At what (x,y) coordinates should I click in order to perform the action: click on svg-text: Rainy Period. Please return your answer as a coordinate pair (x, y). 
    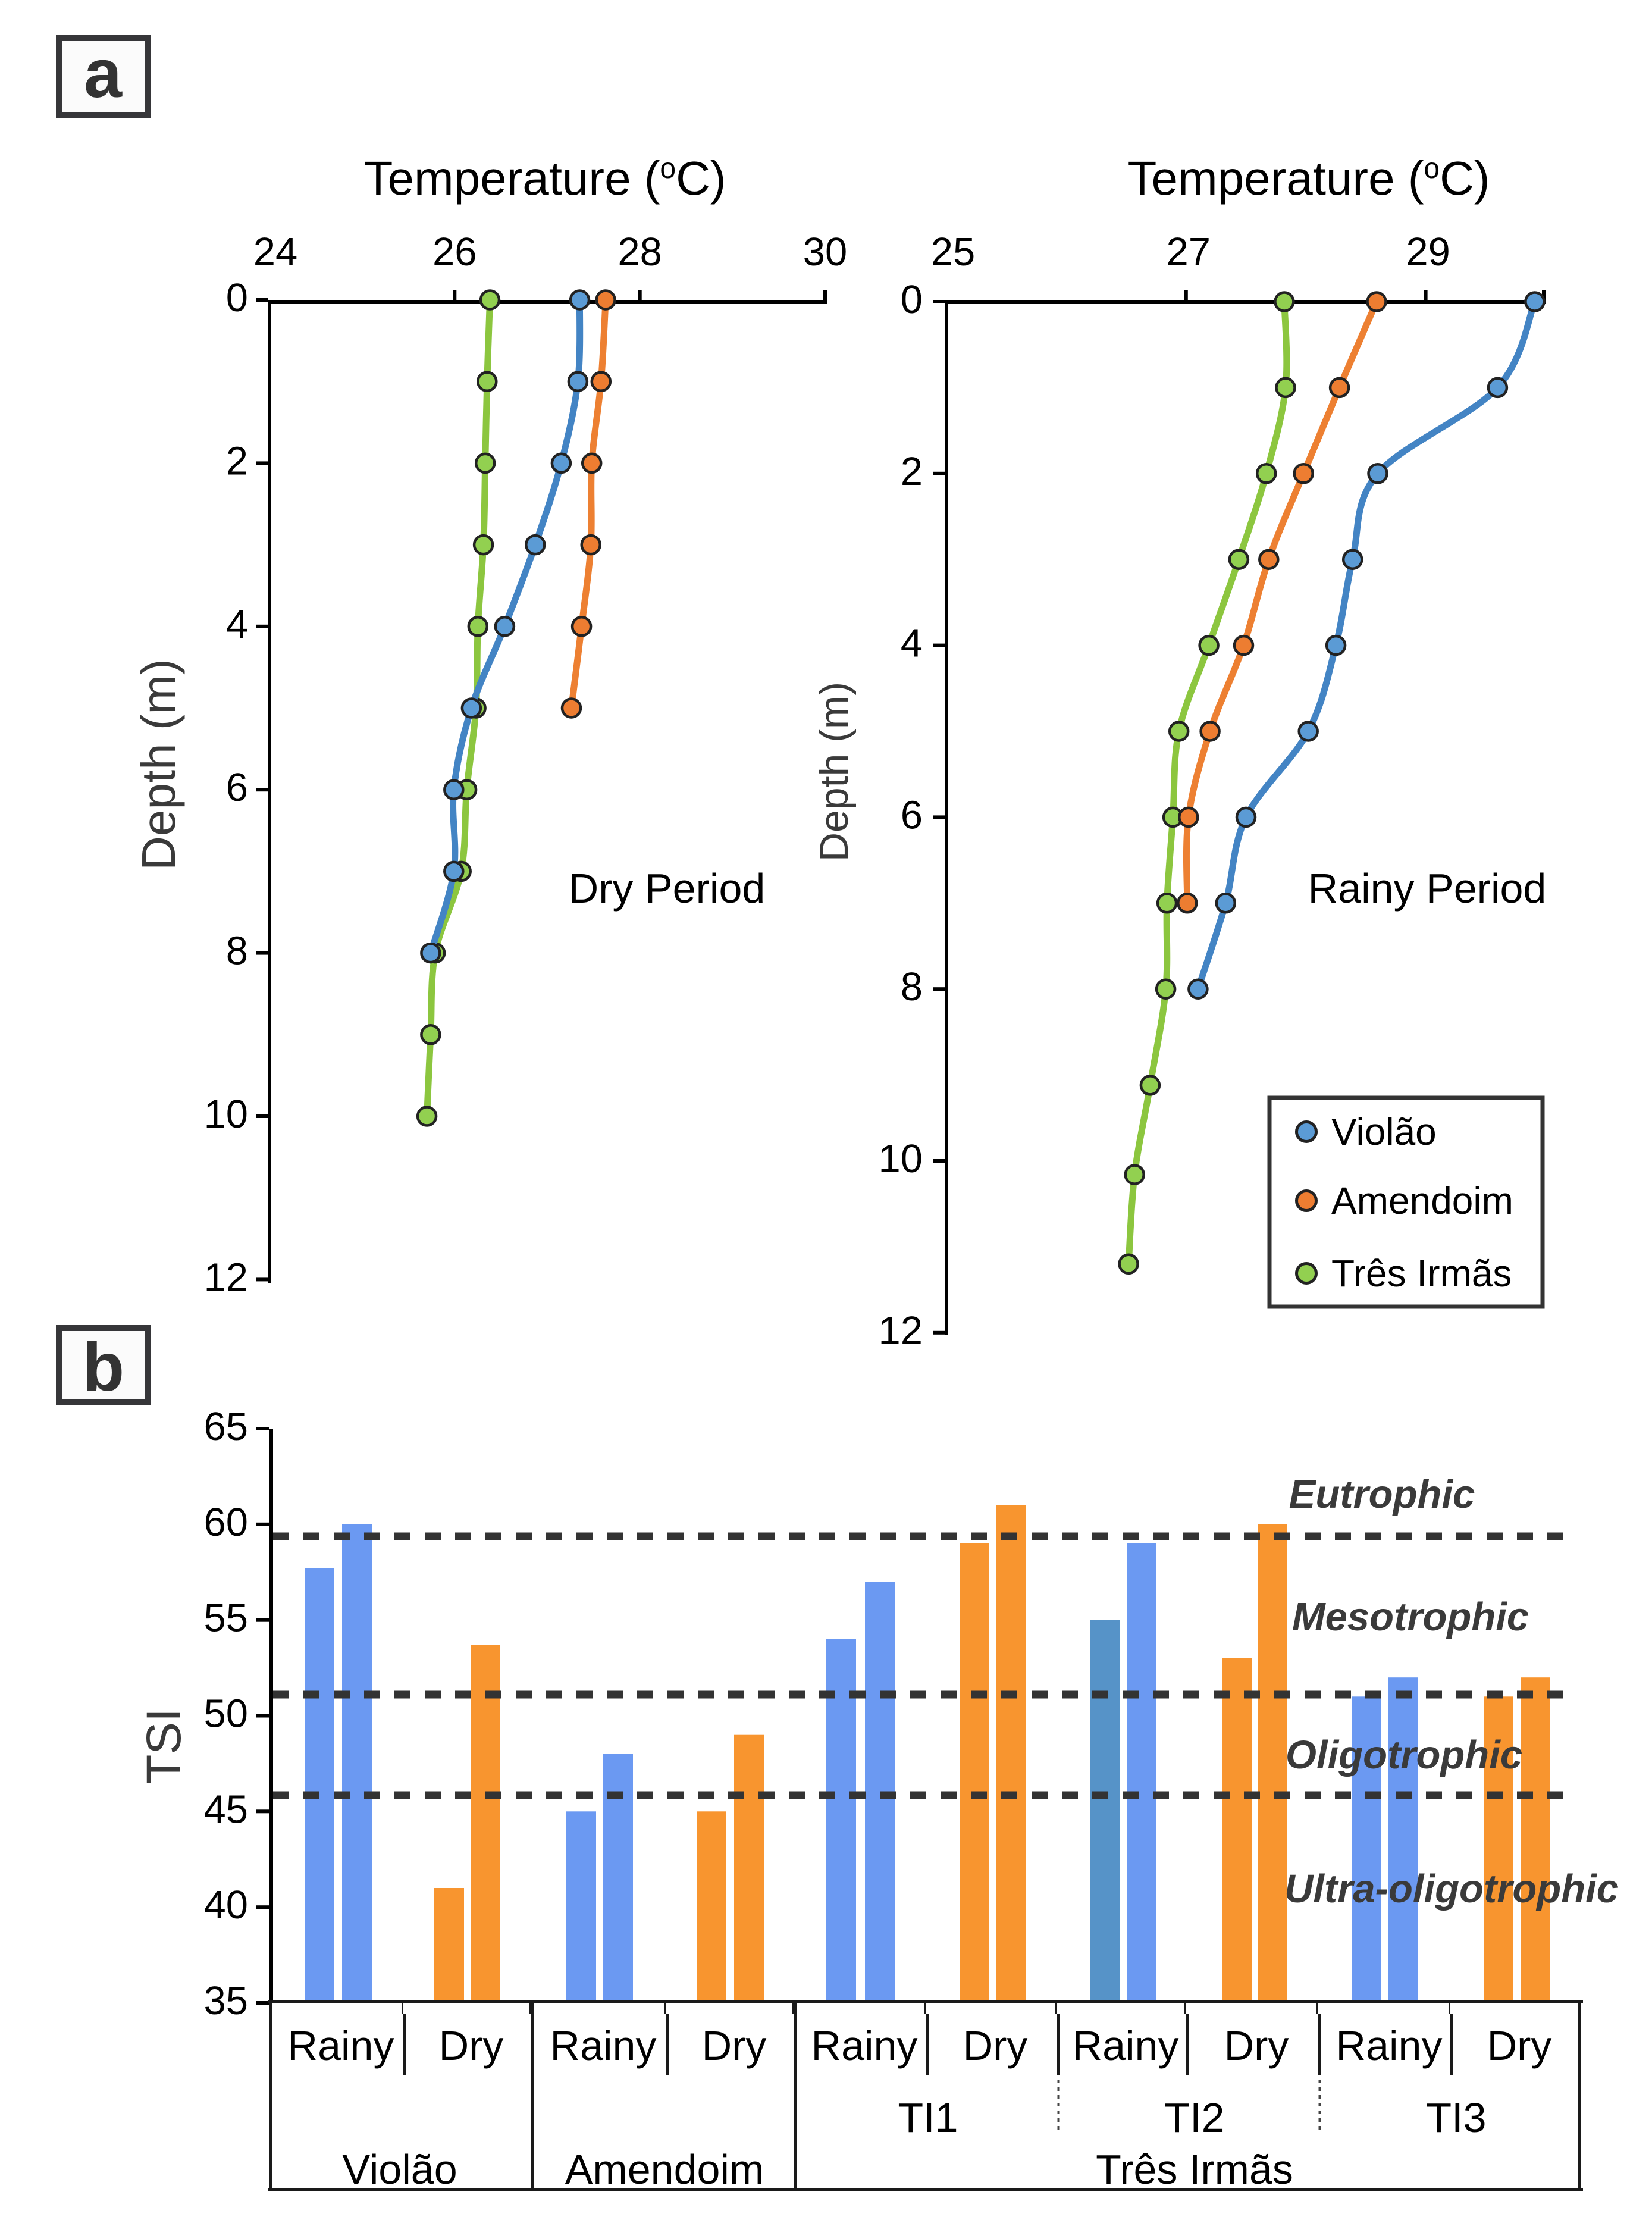
    Looking at the image, I should click on (1427, 889).